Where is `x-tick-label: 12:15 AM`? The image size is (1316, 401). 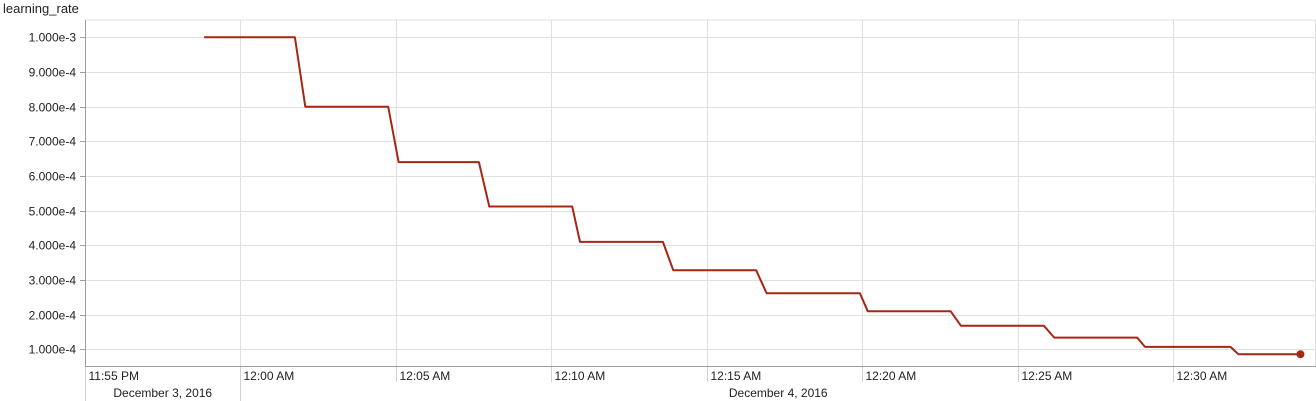
x-tick-label: 12:15 AM is located at coordinates (736, 376).